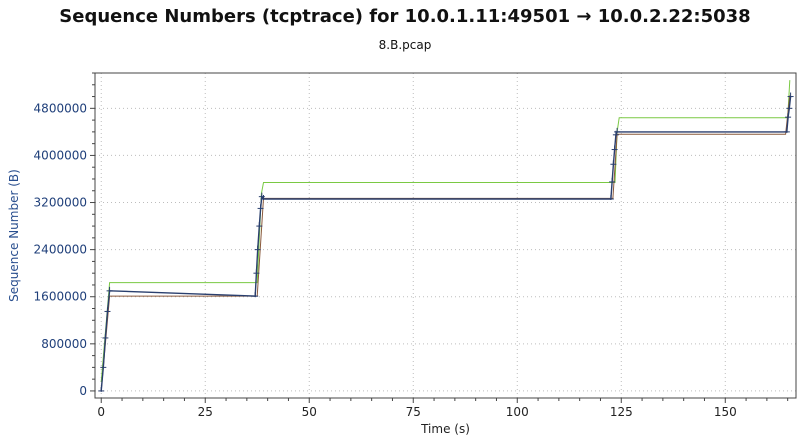 The image size is (810, 442). Describe the element at coordinates (60, 108) in the screenshot. I see `y-tick-label: 4800000` at that location.